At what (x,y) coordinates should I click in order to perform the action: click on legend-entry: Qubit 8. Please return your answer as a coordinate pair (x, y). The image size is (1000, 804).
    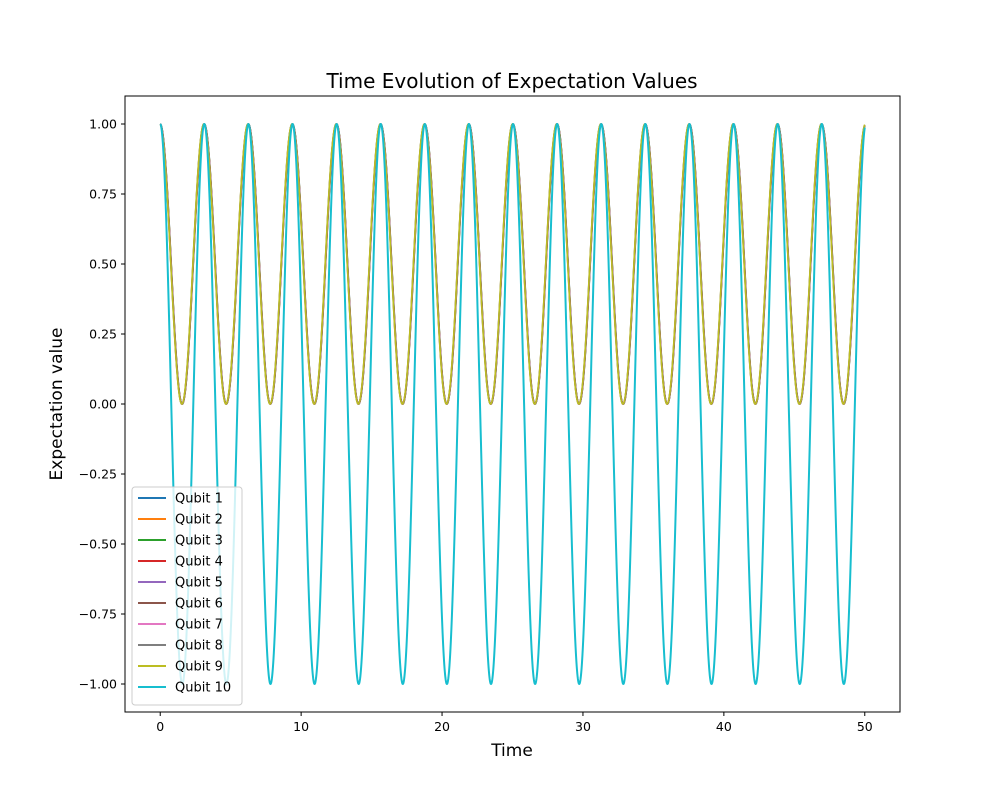
    Looking at the image, I should click on (199, 646).